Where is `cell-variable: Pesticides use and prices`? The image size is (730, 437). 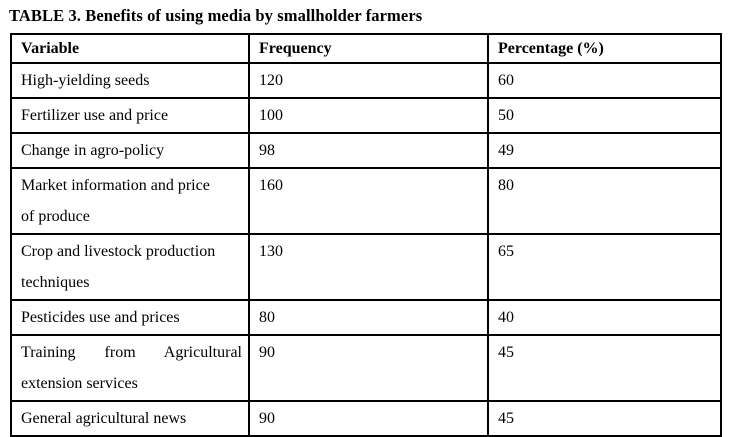
cell-variable: Pesticides use and prices is located at coordinates (130, 317).